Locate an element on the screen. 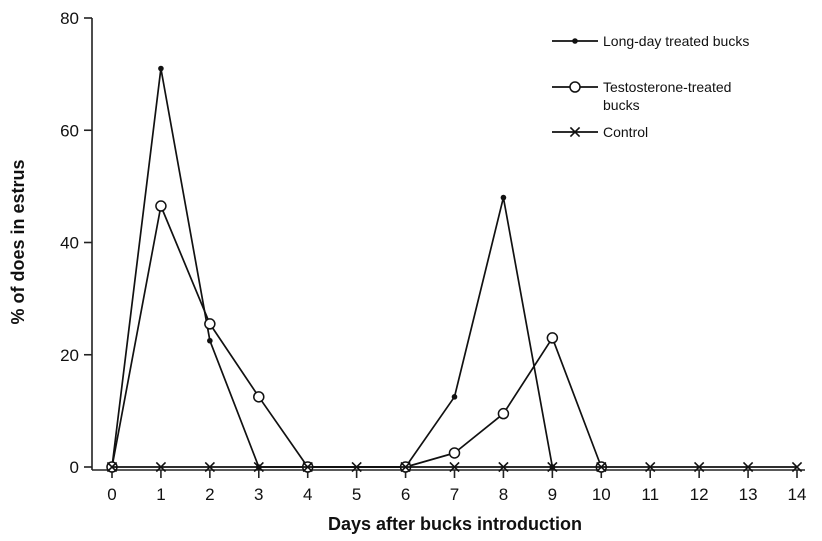 Image resolution: width=822 pixels, height=541 pixels. x-tick-label: 6 is located at coordinates (405, 494).